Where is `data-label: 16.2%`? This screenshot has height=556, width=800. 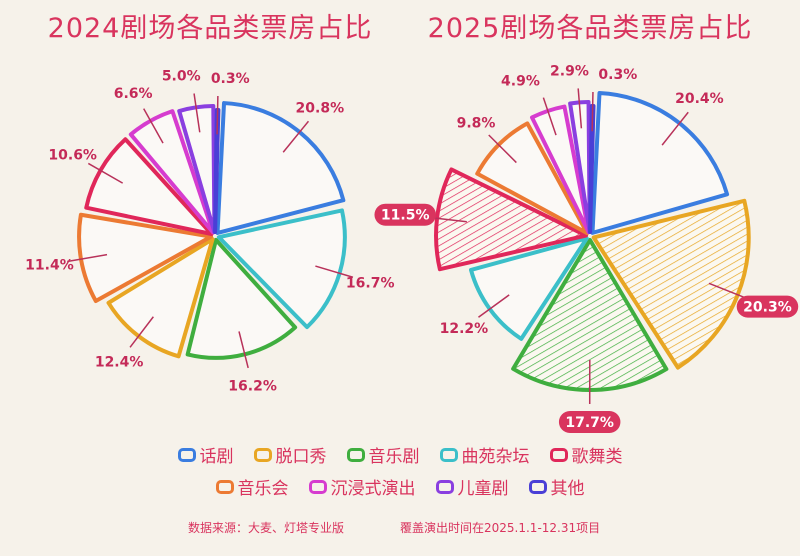
data-label: 16.2% is located at coordinates (252, 386).